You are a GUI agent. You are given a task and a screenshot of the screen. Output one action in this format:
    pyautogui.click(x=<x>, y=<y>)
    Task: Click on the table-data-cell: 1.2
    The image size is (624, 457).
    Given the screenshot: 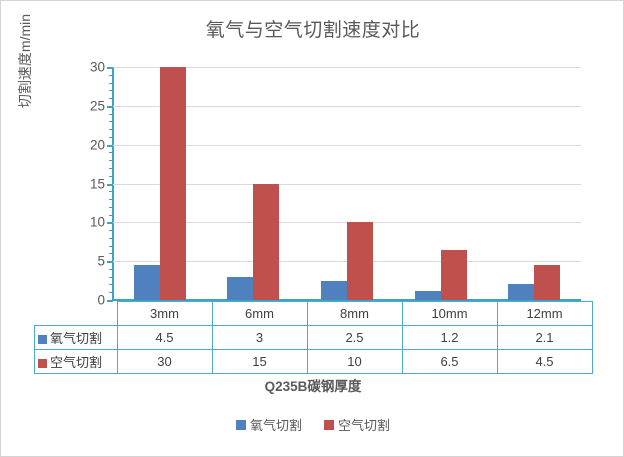 What is the action you would take?
    pyautogui.click(x=449, y=337)
    